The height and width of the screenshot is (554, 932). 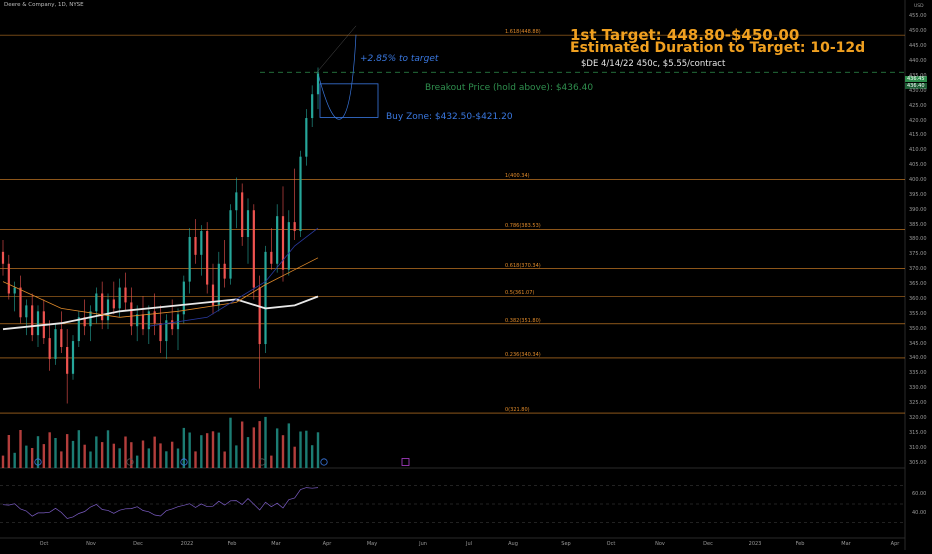 What do you see at coordinates (918, 31) in the screenshot?
I see `price-tick: 450.00` at bounding box center [918, 31].